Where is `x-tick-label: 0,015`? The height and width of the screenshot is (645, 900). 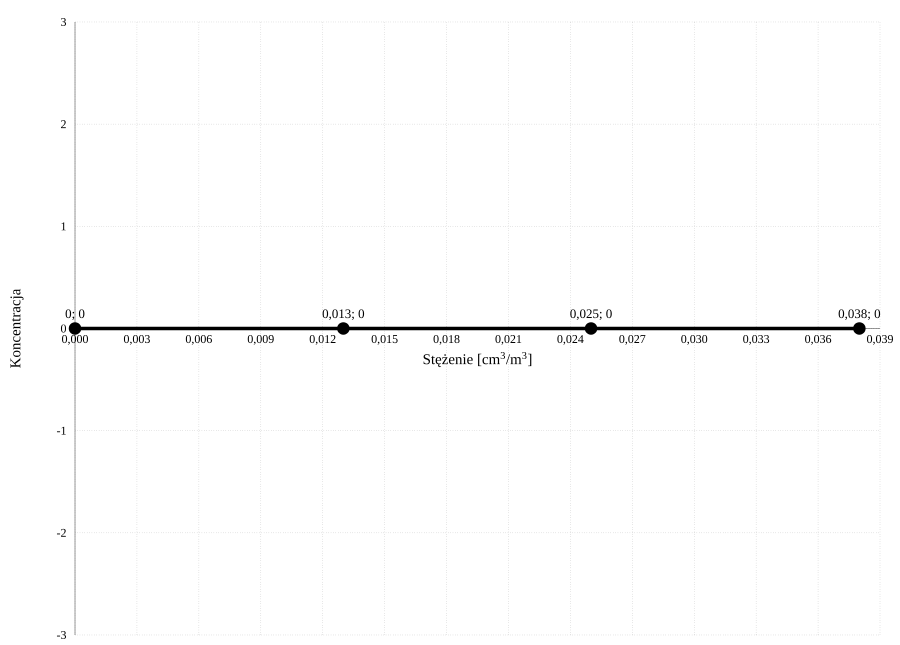
x-tick-label: 0,015 is located at coordinates (385, 340).